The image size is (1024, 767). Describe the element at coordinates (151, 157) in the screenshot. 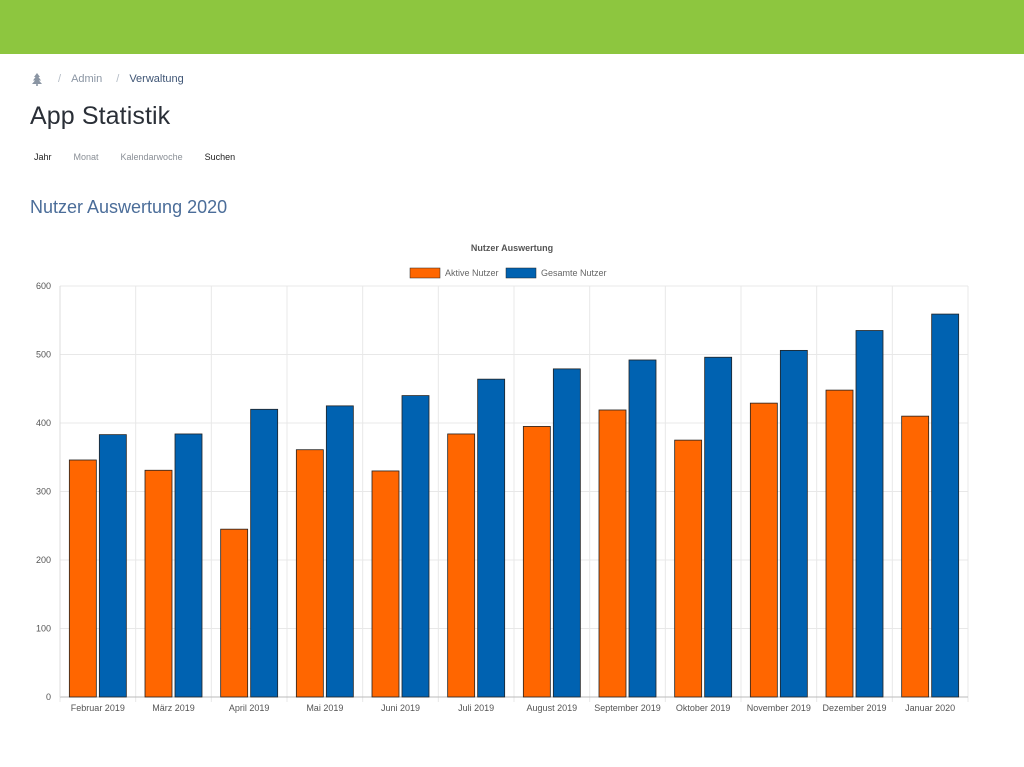

I see `tab-kalendarwoche: Kalendarwoche` at that location.